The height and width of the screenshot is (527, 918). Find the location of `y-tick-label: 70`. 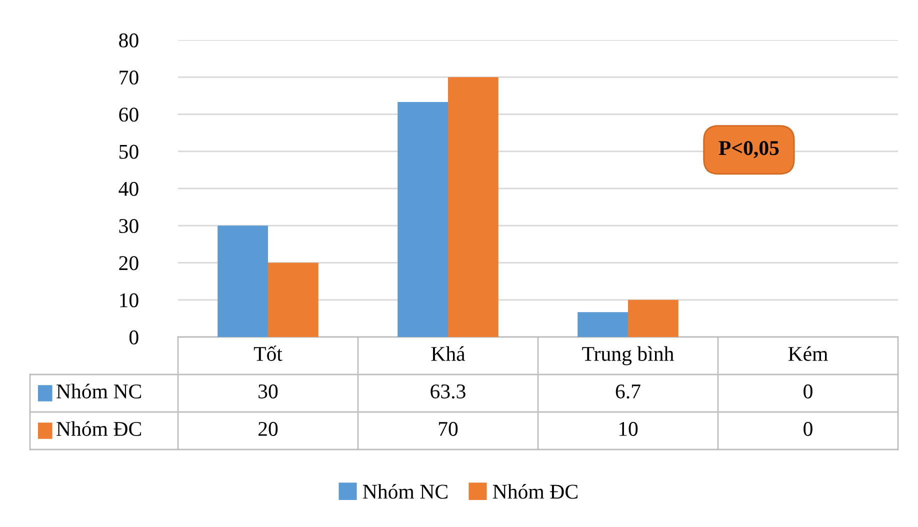

y-tick-label: 70 is located at coordinates (129, 77).